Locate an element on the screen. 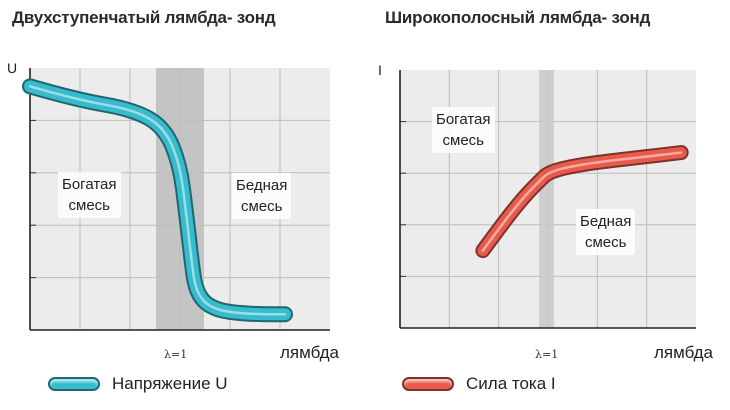 This screenshot has width=730, height=410. legend-current: Сила тока I is located at coordinates (479, 384).